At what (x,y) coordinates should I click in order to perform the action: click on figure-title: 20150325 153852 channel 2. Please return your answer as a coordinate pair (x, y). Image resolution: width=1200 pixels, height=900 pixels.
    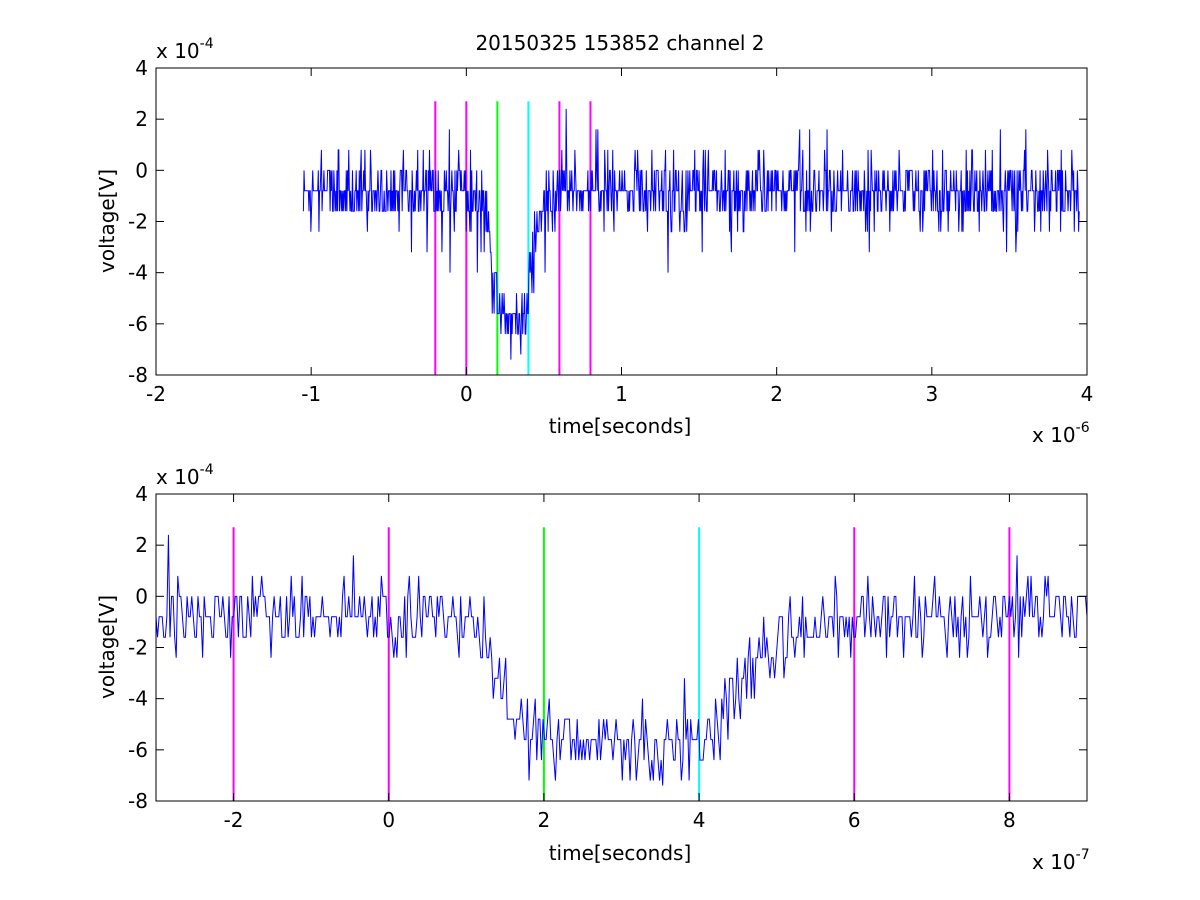
    Looking at the image, I should click on (619, 43).